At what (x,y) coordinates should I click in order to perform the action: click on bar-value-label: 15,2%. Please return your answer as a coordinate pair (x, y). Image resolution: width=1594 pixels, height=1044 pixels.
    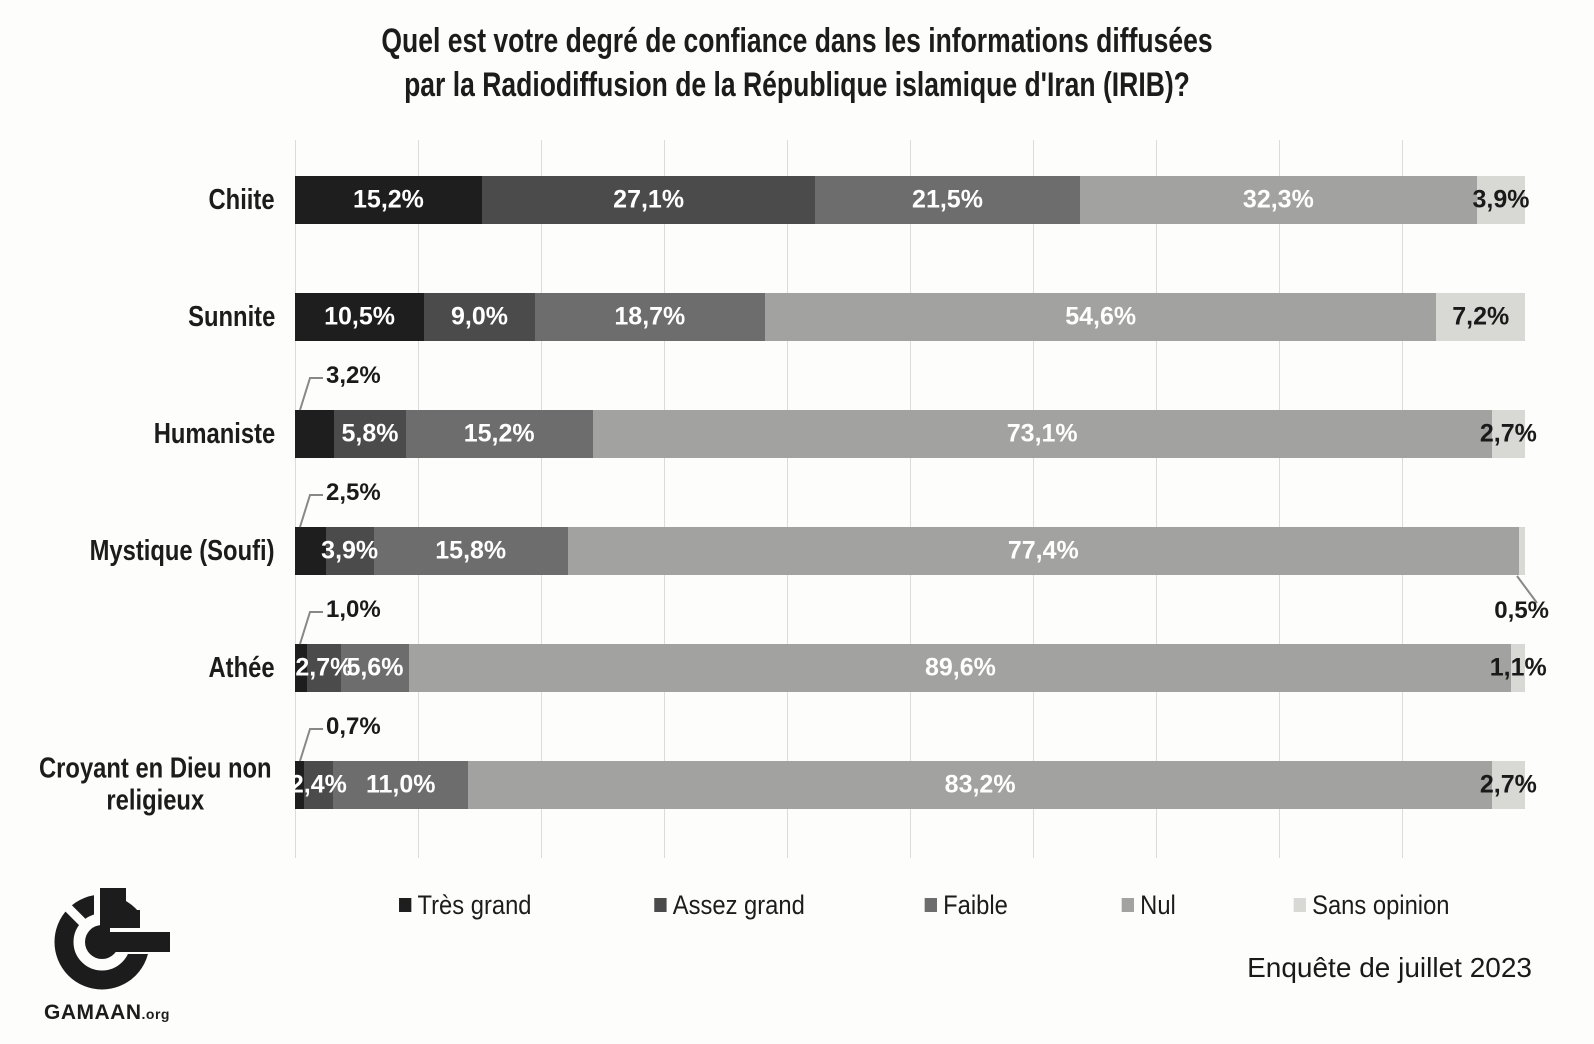
    Looking at the image, I should click on (388, 199).